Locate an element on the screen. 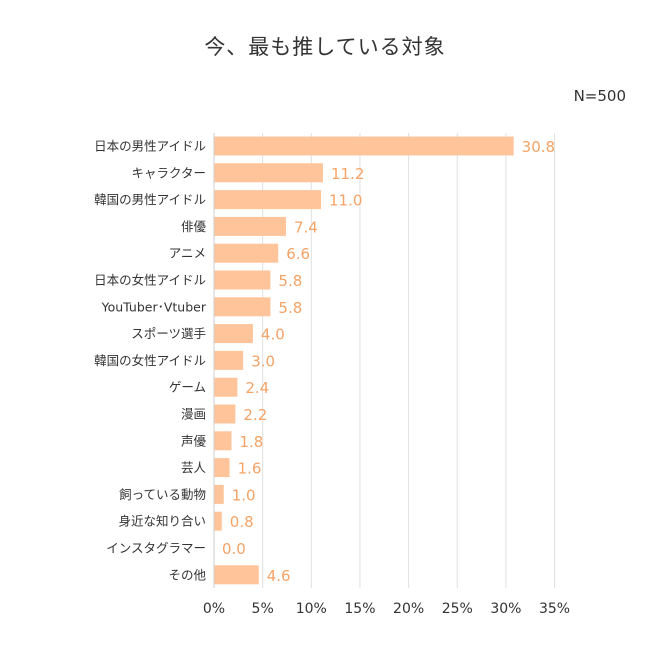 Image resolution: width=650 pixels, height=646 pixels. x-tick-label: 35% is located at coordinates (554, 609).